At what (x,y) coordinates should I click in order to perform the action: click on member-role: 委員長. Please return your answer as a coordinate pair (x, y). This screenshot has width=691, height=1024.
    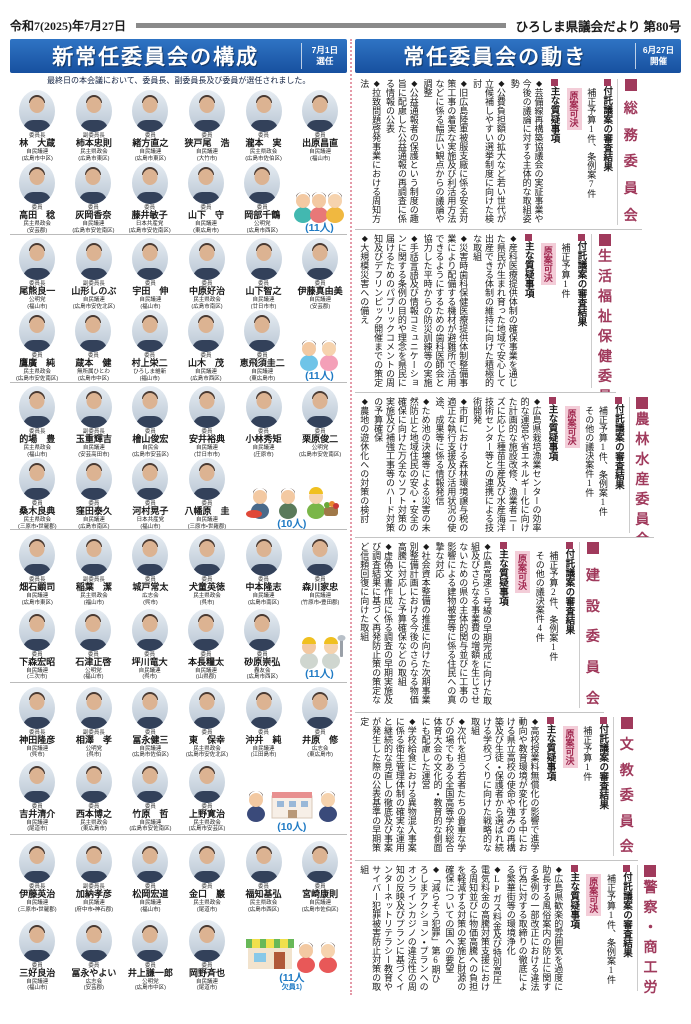
    Looking at the image, I should click on (37, 136).